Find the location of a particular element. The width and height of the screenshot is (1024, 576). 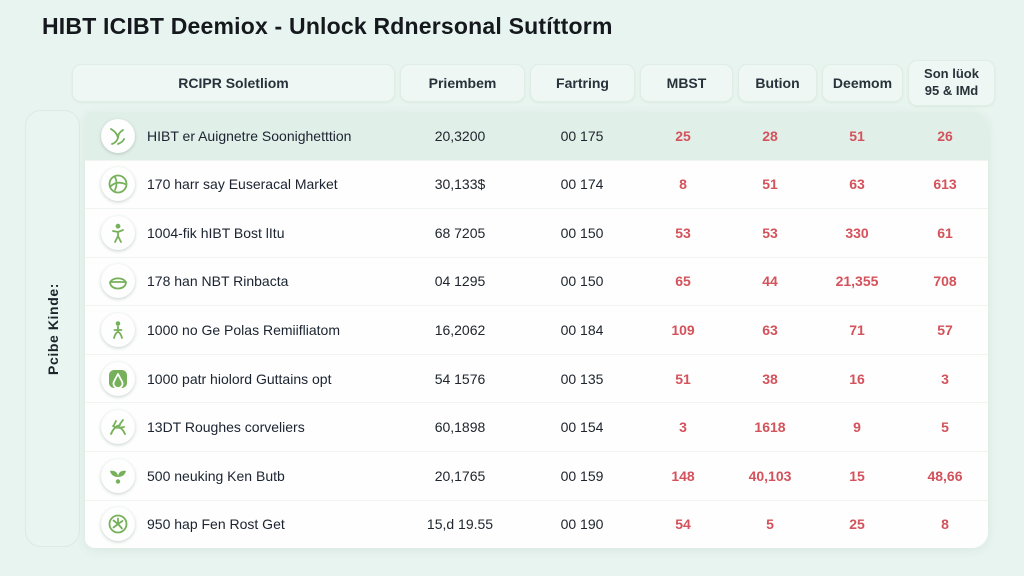

fartring-value: 00 135 is located at coordinates (582, 378).